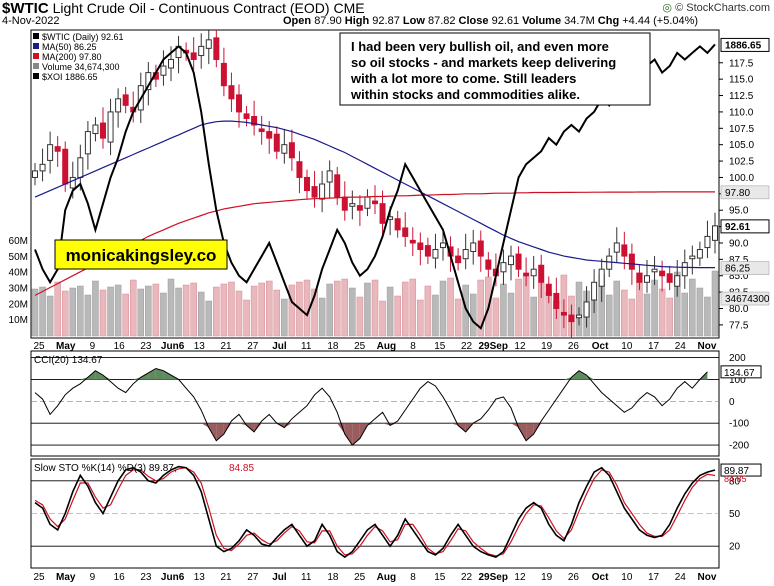 This screenshot has width=774, height=586. Describe the element at coordinates (413, 346) in the screenshot. I see `x-axis-label: 8` at that location.